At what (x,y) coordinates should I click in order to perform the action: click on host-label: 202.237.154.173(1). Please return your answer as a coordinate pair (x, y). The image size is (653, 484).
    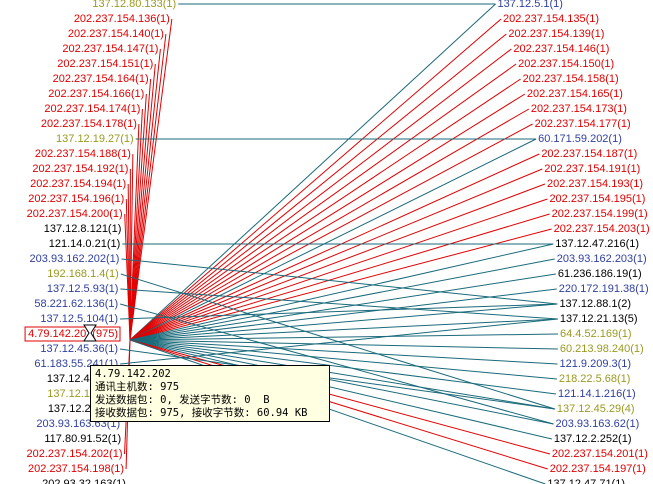
    Looking at the image, I should click on (579, 109).